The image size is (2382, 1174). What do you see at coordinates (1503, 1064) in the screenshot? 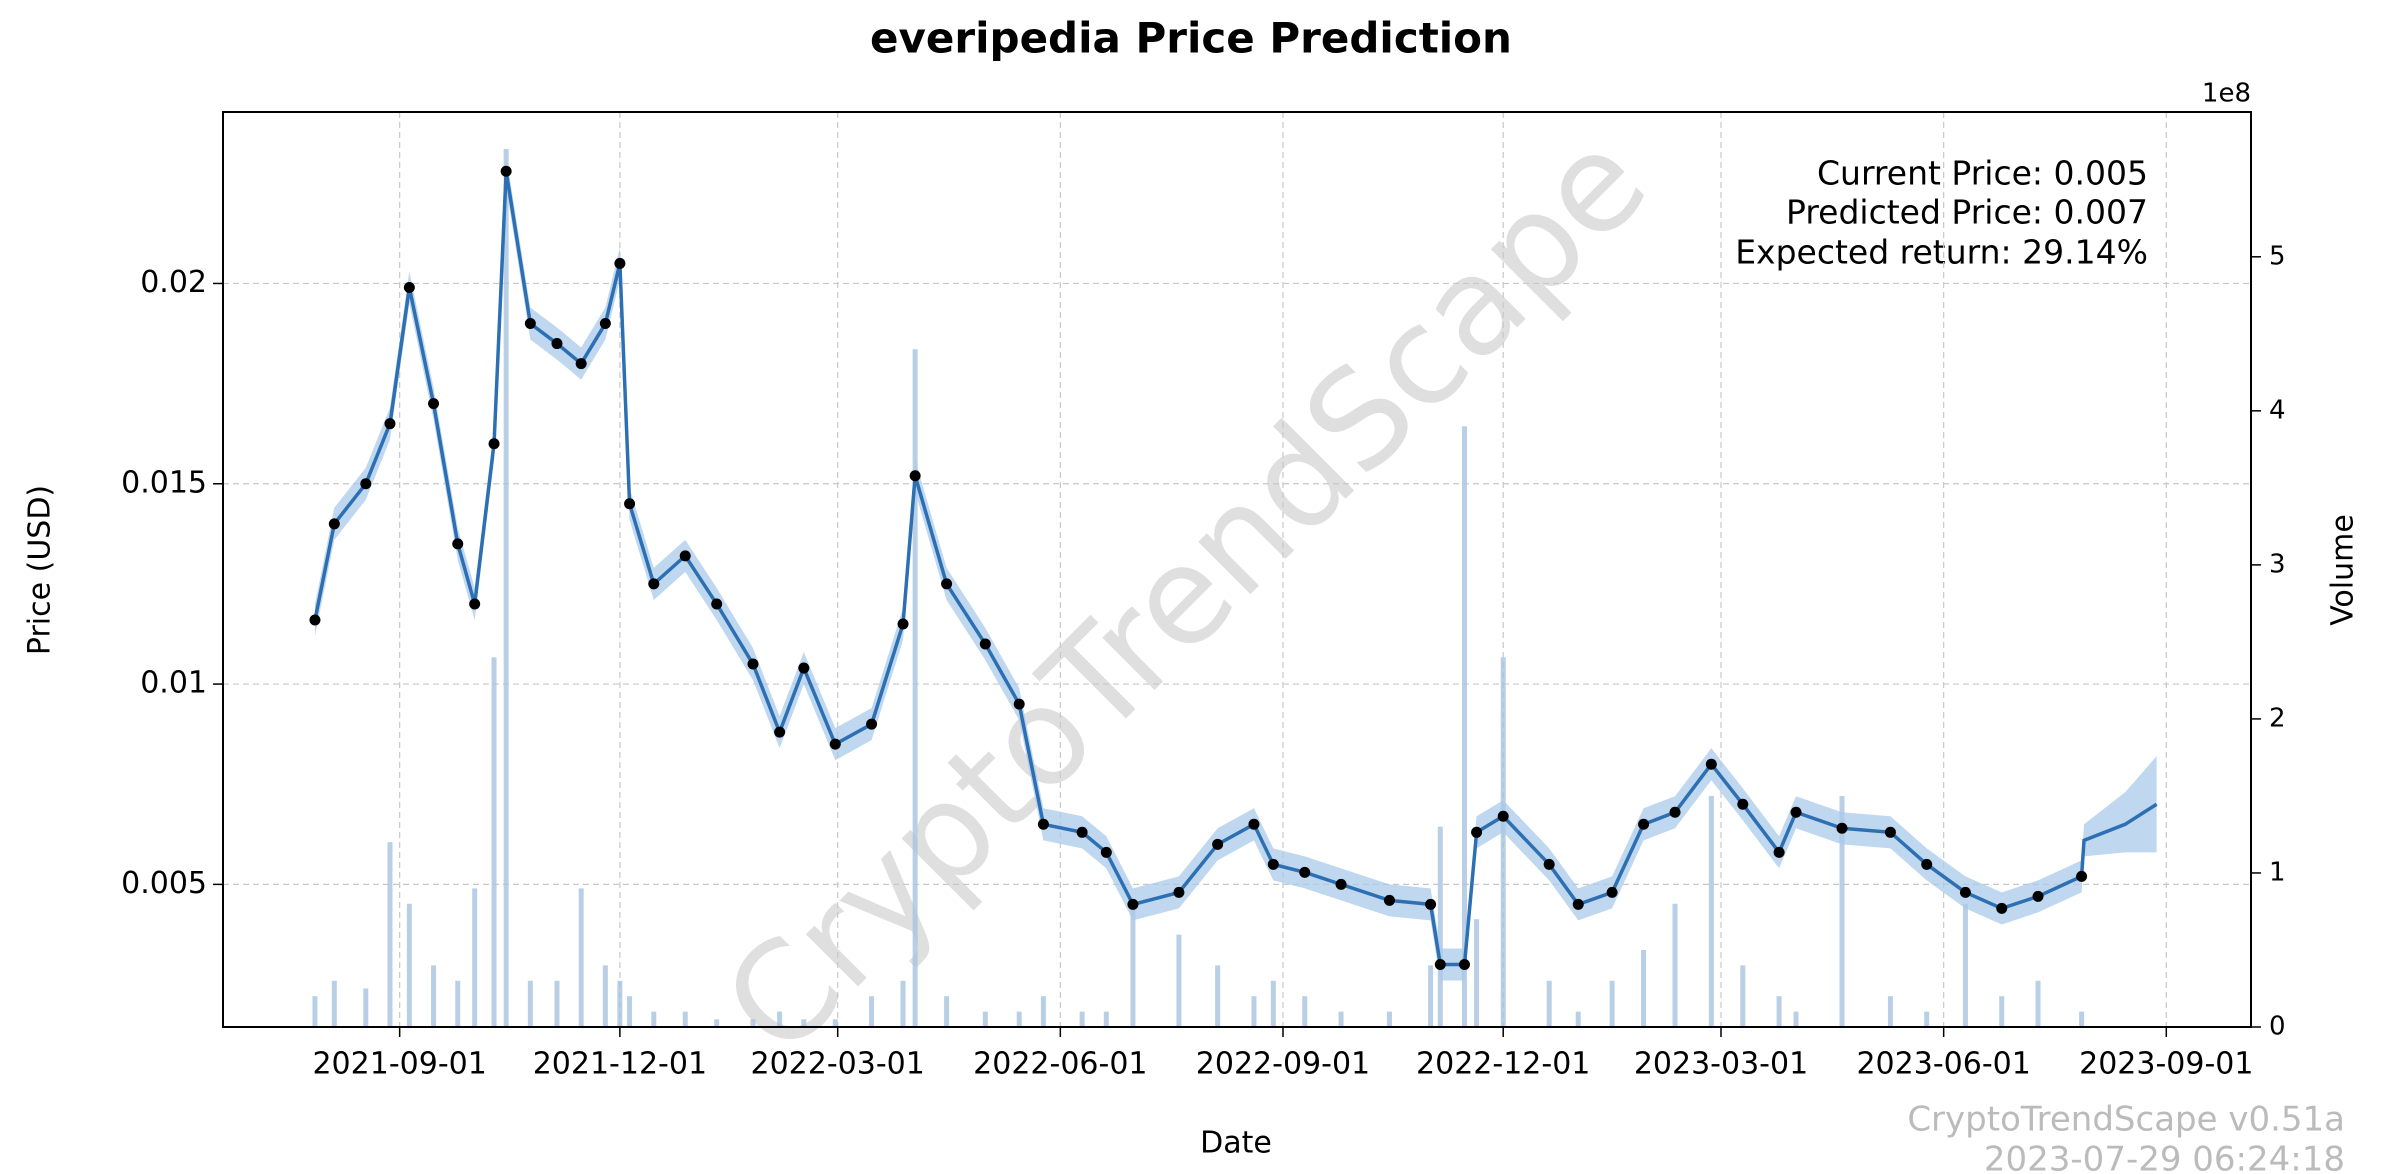
I see `x-tick-label: 2022-12-01` at bounding box center [1503, 1064].